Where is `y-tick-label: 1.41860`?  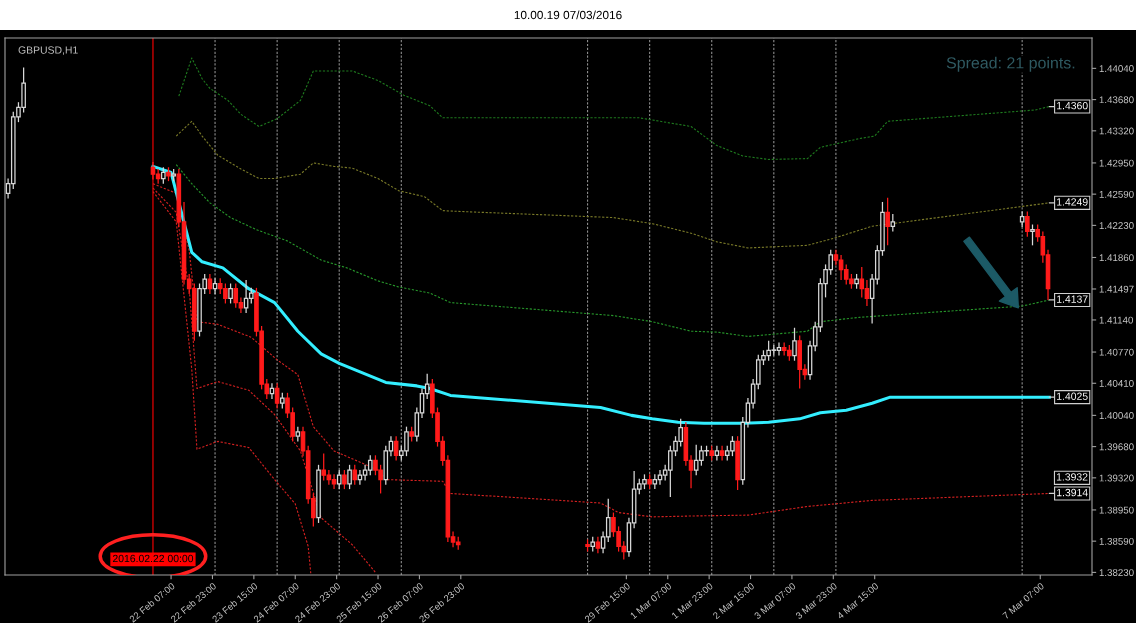 y-tick-label: 1.41860 is located at coordinates (1116, 258).